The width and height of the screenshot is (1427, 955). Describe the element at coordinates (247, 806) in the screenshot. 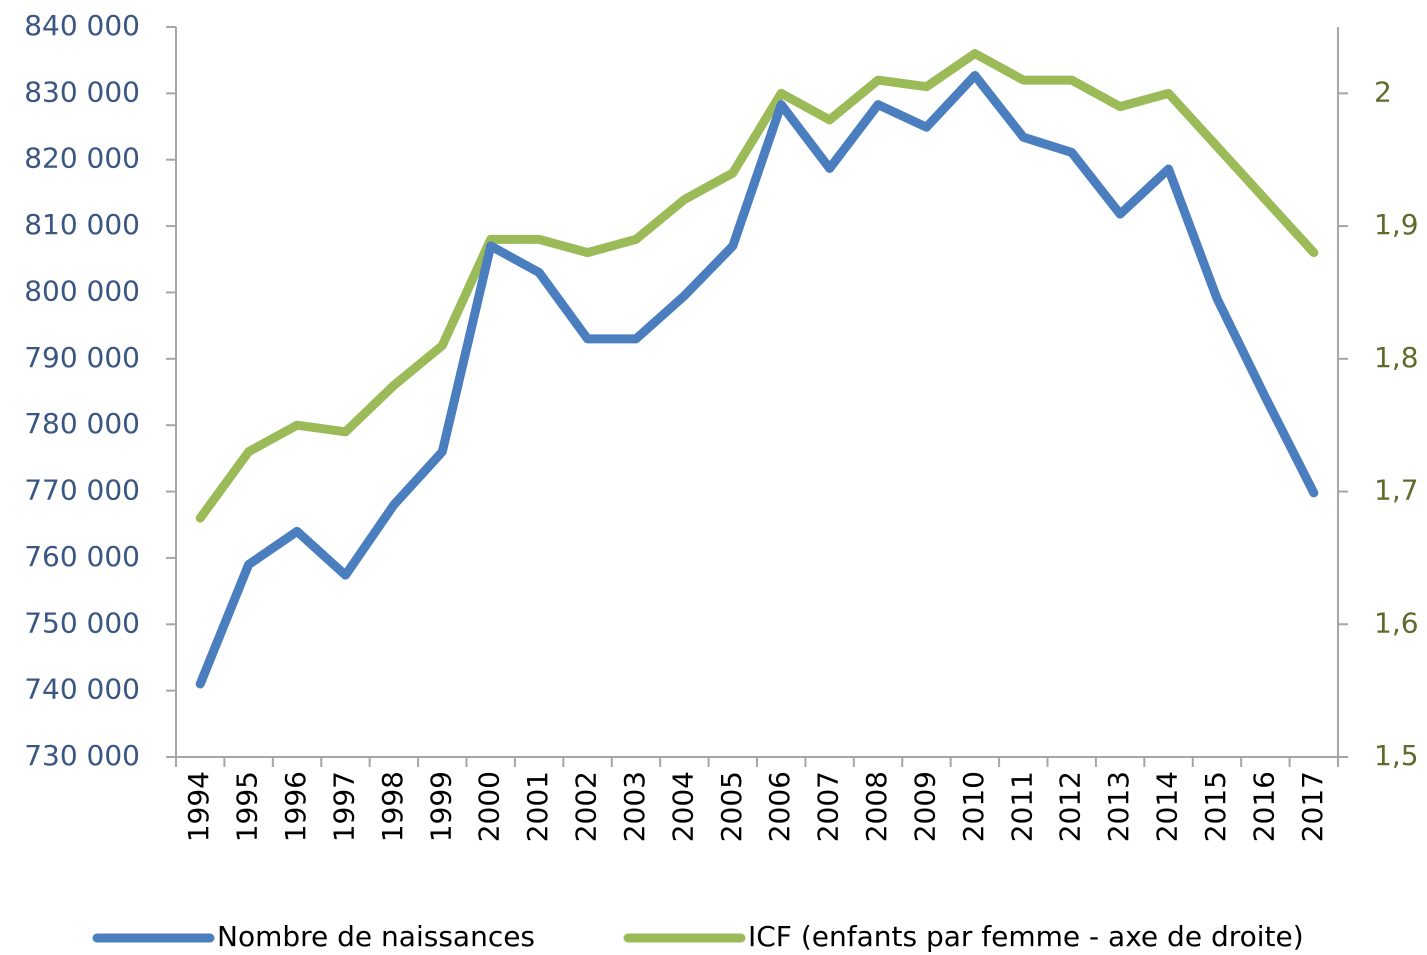

I see `x-tick-label: 1995` at that location.